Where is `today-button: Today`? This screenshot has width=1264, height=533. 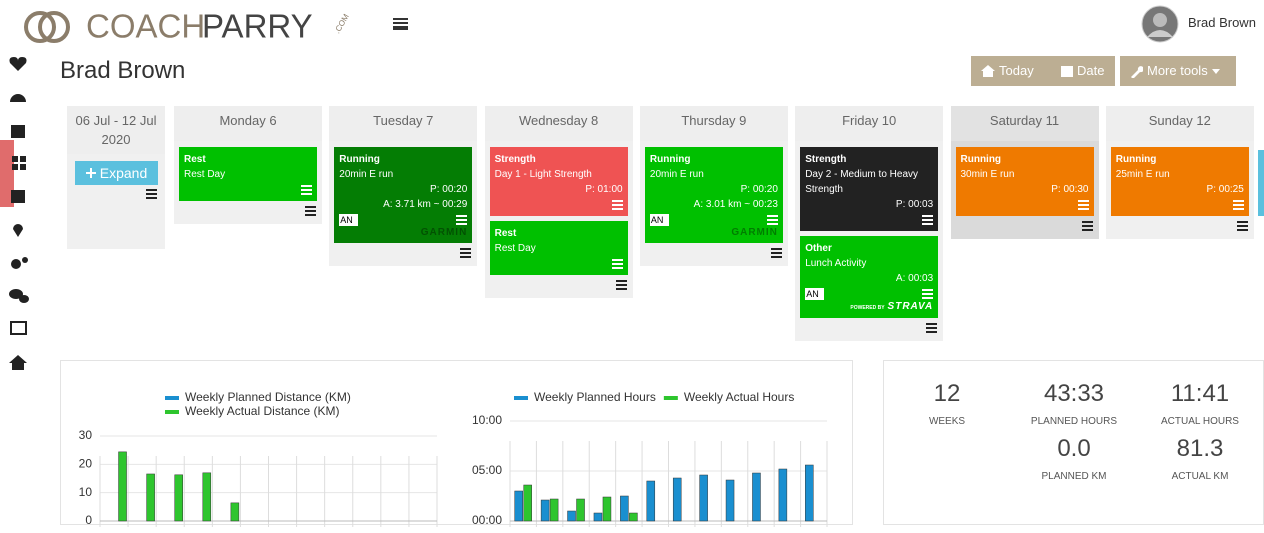
today-button: Today is located at coordinates (1010, 71).